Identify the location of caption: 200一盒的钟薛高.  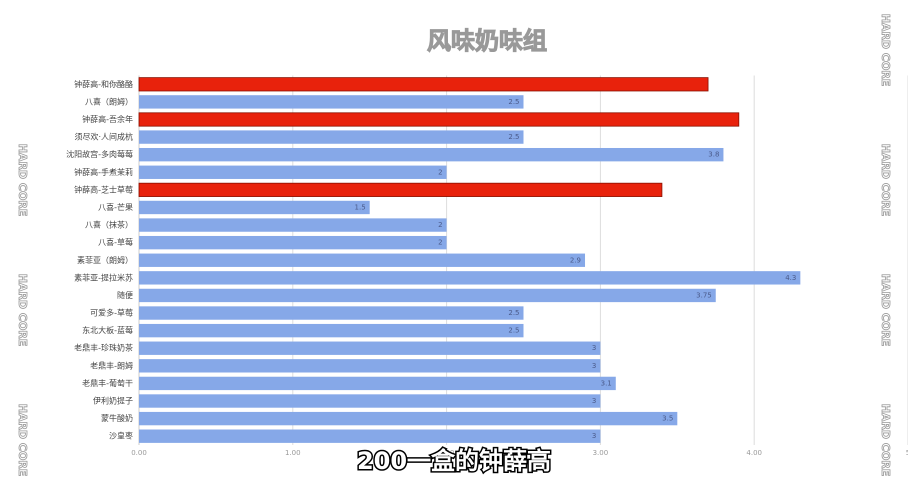
(454, 461).